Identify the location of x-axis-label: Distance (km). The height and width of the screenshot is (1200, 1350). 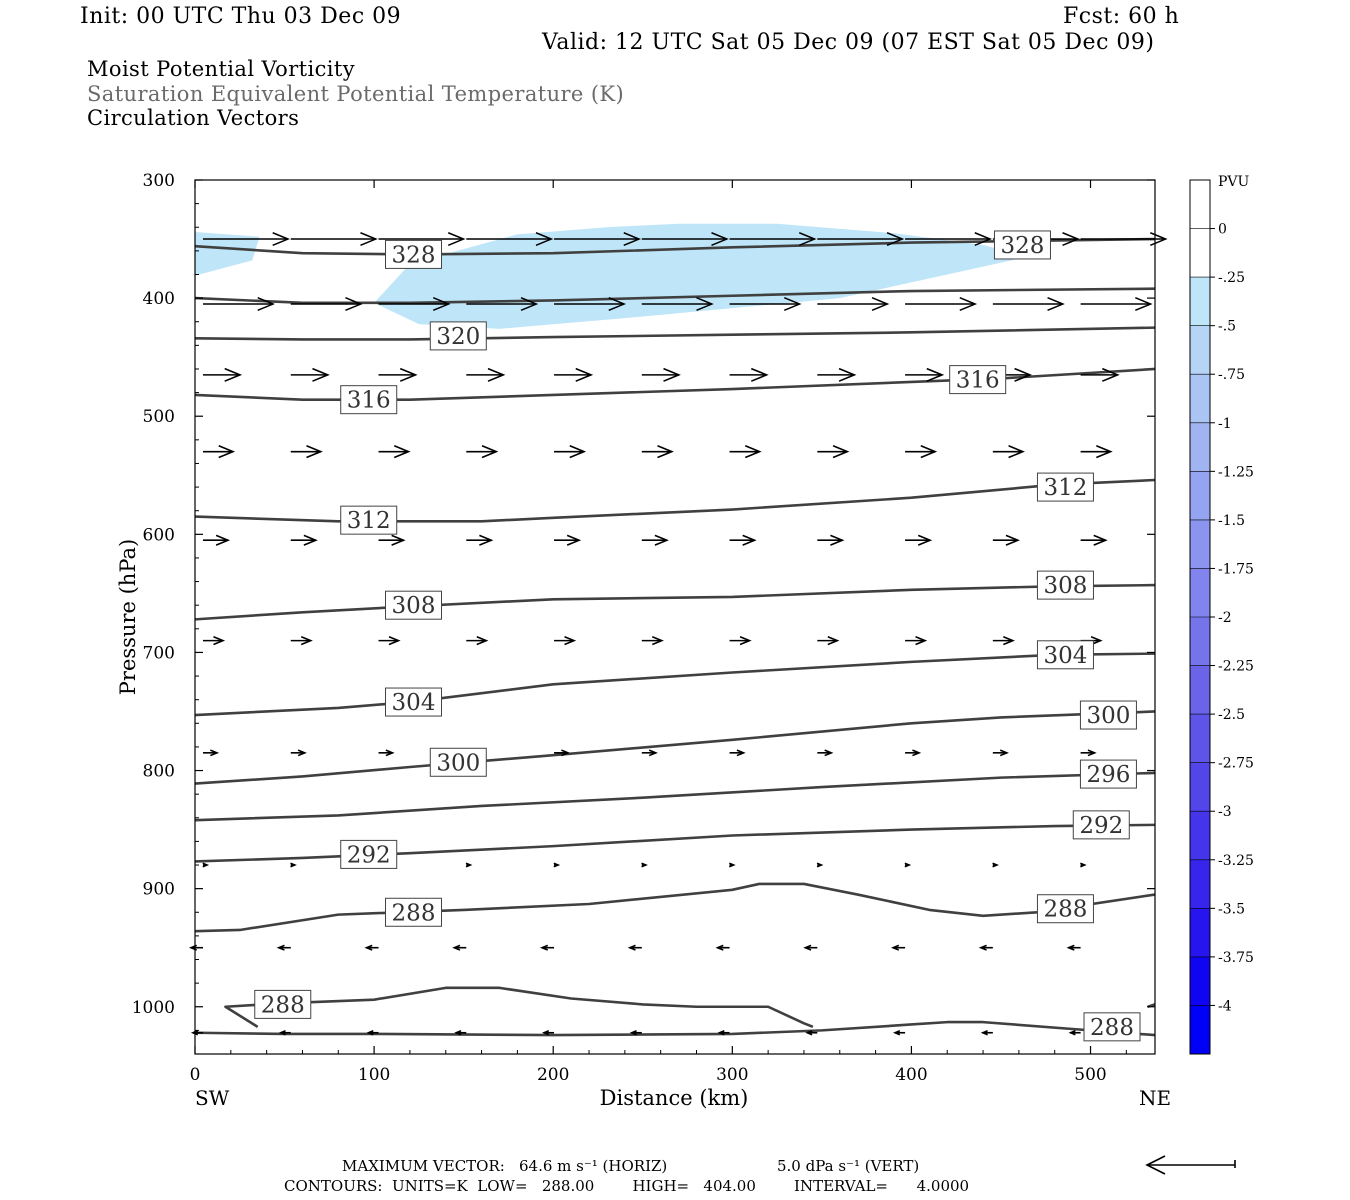
(674, 1098).